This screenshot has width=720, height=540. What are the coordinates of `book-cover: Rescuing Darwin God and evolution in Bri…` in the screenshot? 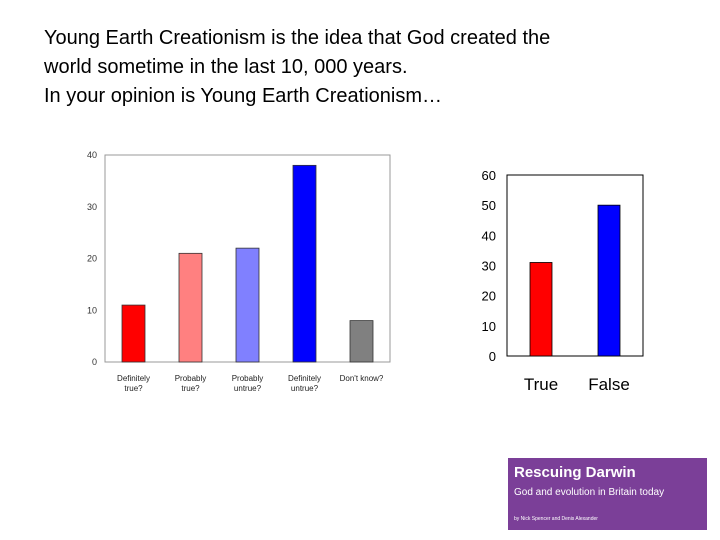 It's located at (607, 494).